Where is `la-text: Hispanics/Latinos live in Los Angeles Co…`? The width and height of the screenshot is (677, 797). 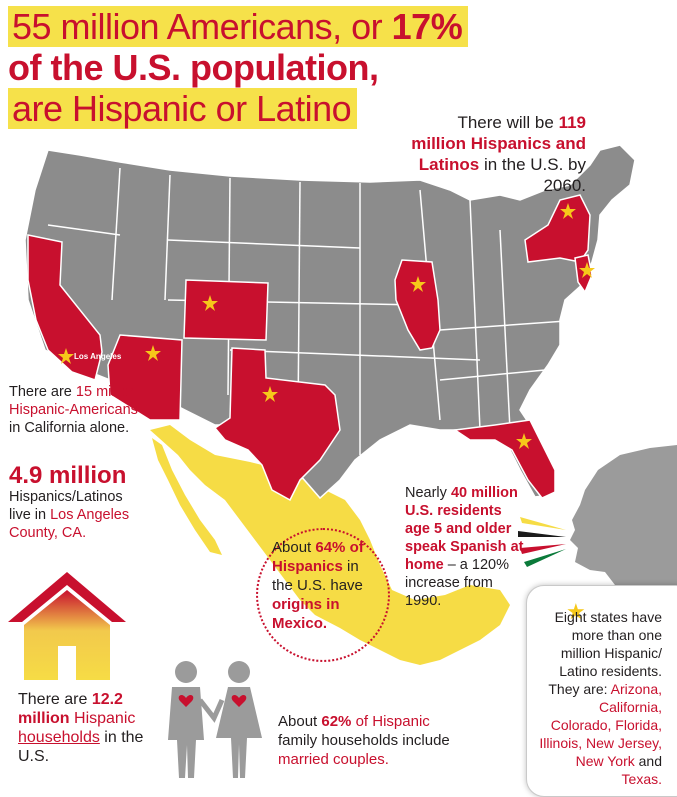
la-text: Hispanics/Latinos live in Los Angeles Co… is located at coordinates (74, 515).